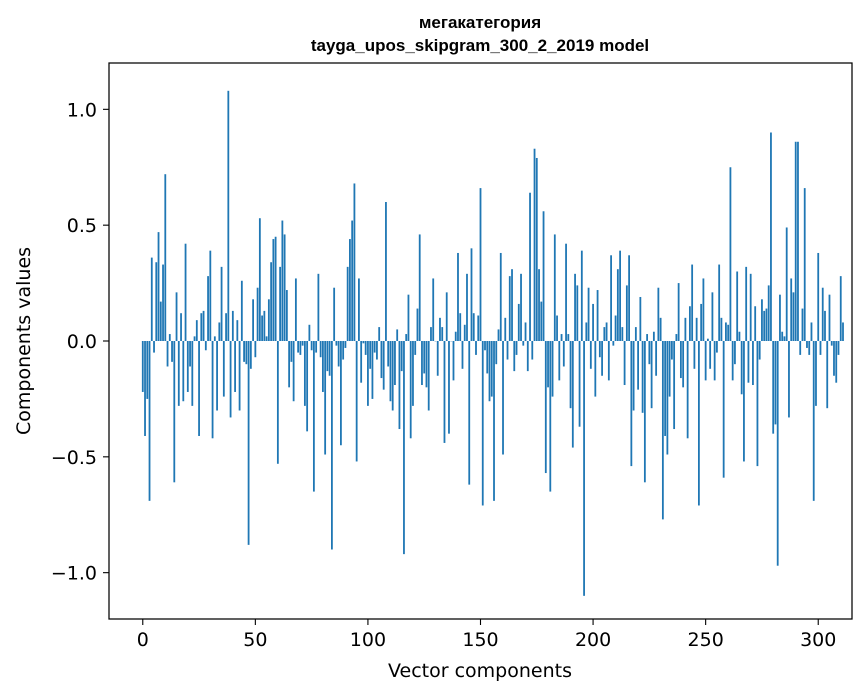  I want to click on x-tick-label: 150, so click(480, 640).